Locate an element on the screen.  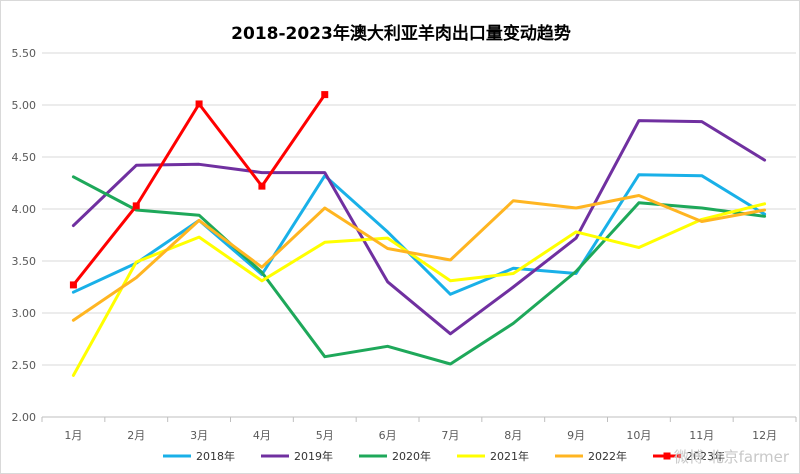
x-tick-label: 10月 is located at coordinates (638, 435).